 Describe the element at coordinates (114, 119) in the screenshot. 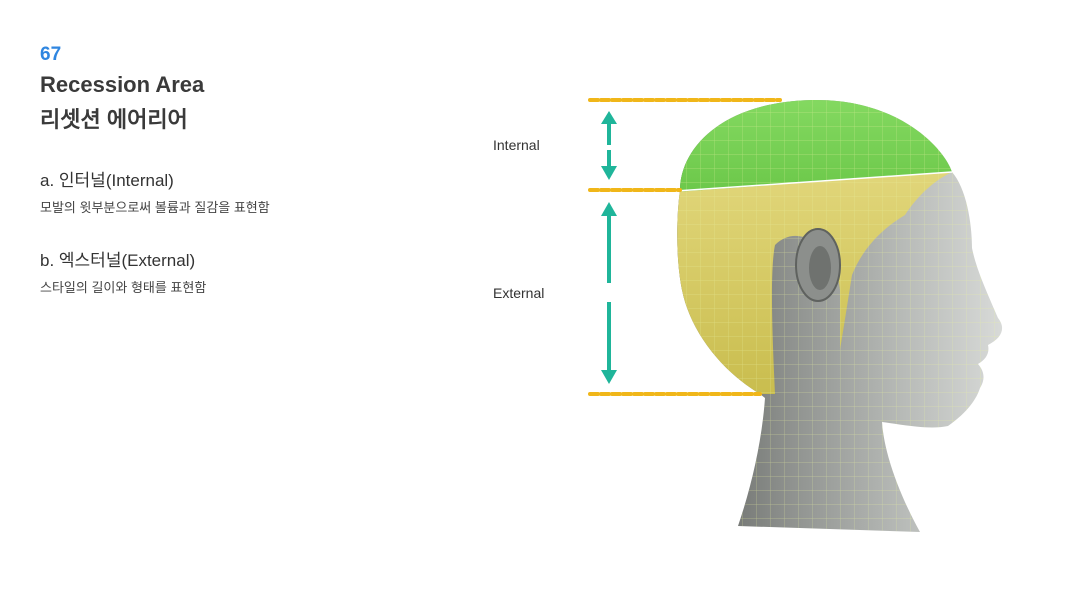

I see `page-title-korean: 리셋션 에어리어` at that location.